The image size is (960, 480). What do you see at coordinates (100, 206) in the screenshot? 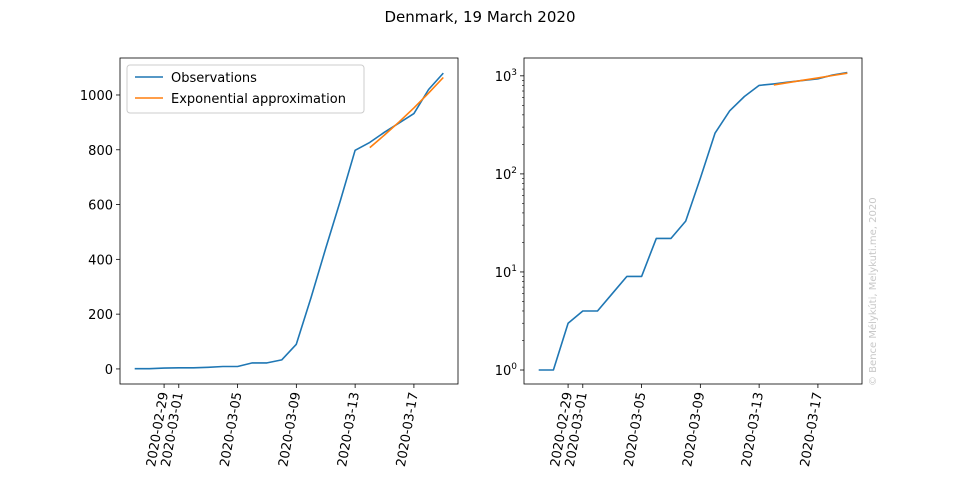
I see `linear-y-tick-label: 600` at bounding box center [100, 206].